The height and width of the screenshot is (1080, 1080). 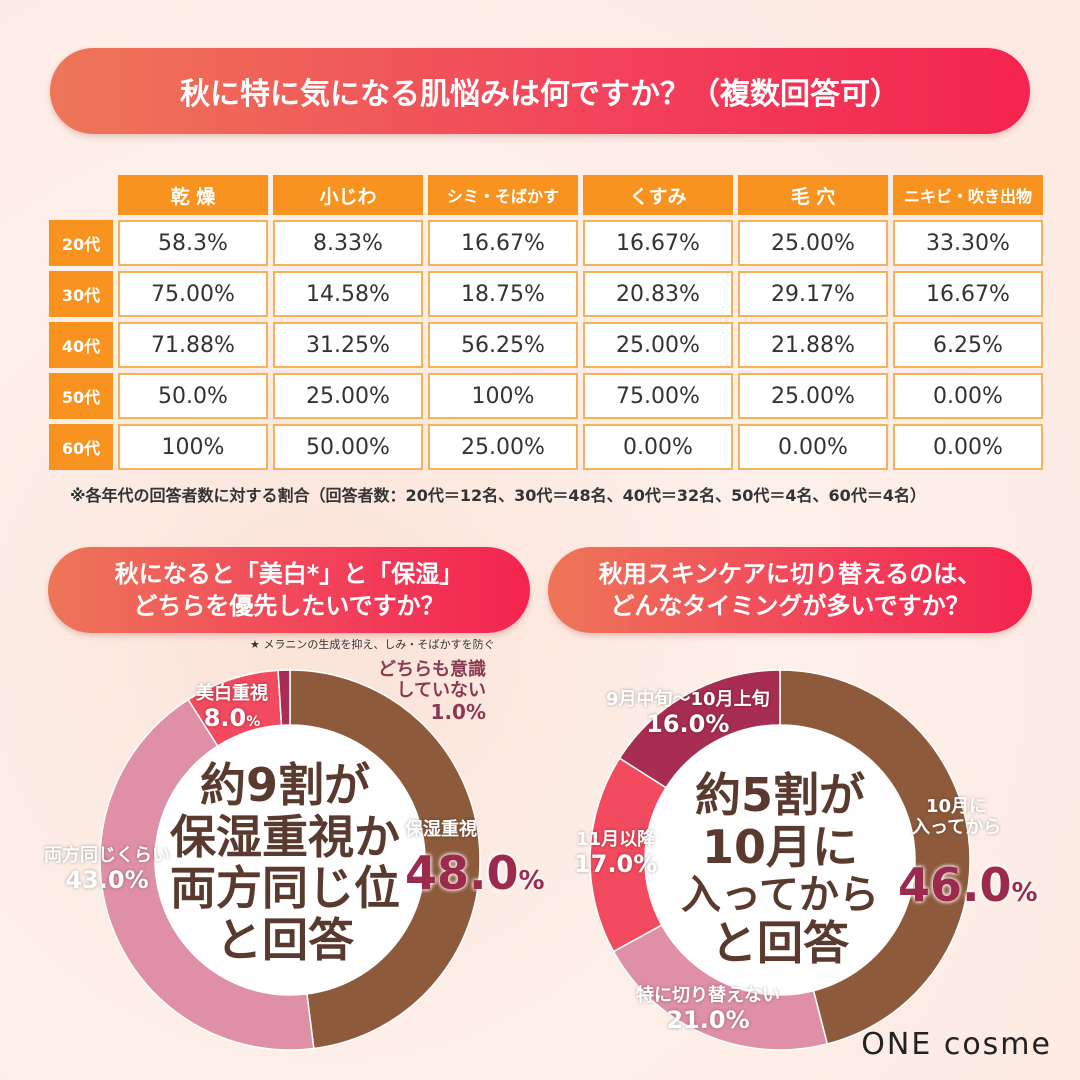 I want to click on right-center-line1: 約5割が, so click(x=779, y=795).